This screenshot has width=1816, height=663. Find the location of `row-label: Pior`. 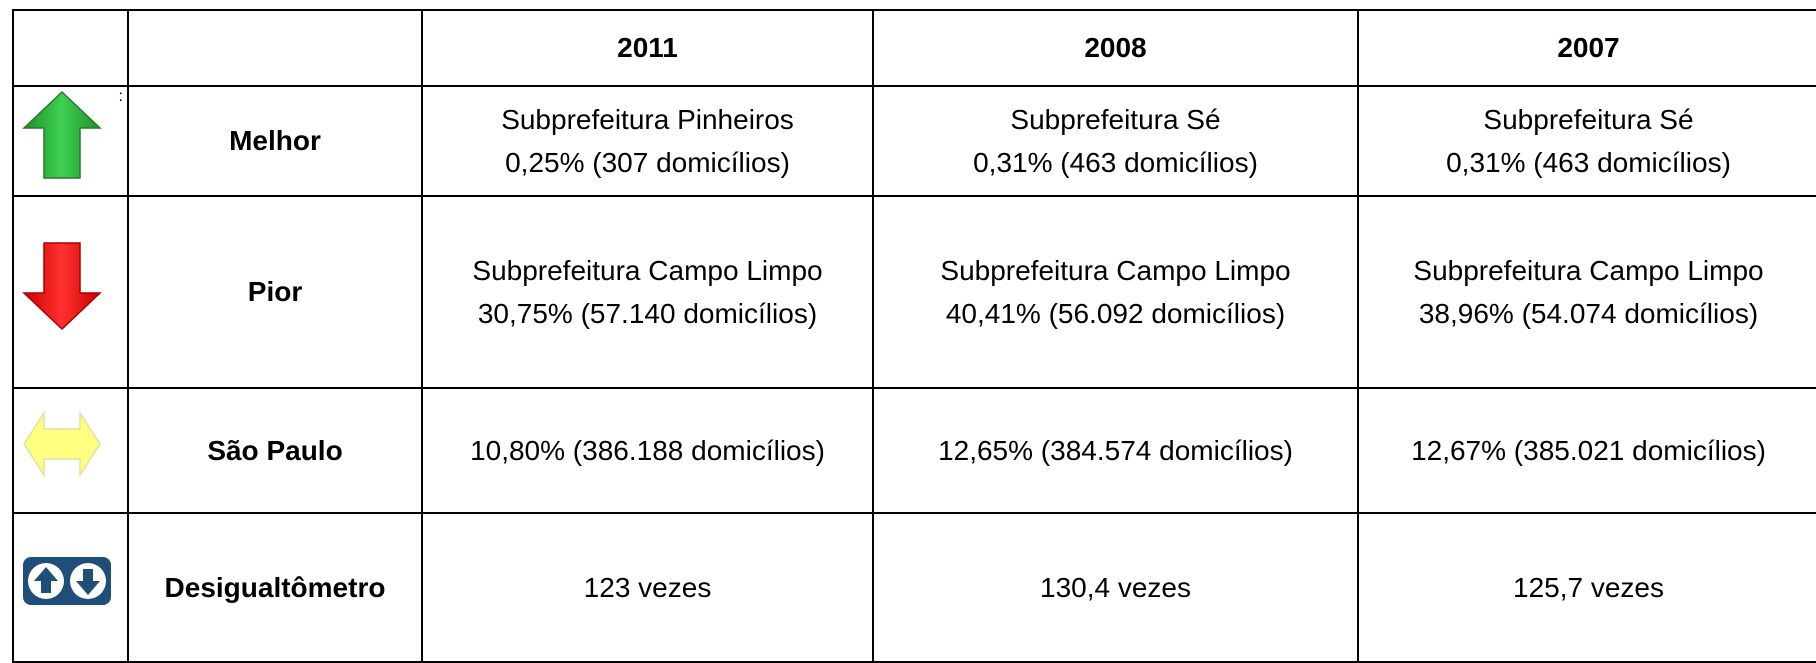

row-label: Pior is located at coordinates (275, 292).